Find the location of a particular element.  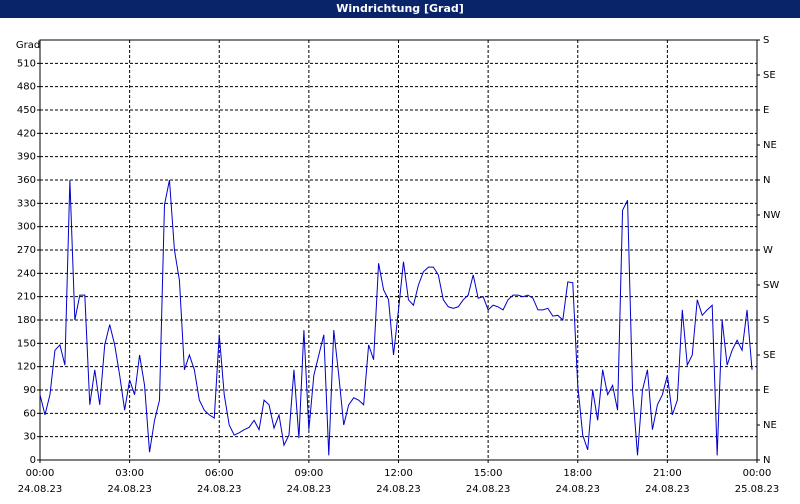

x-tick-label: 21:00 is located at coordinates (667, 473).